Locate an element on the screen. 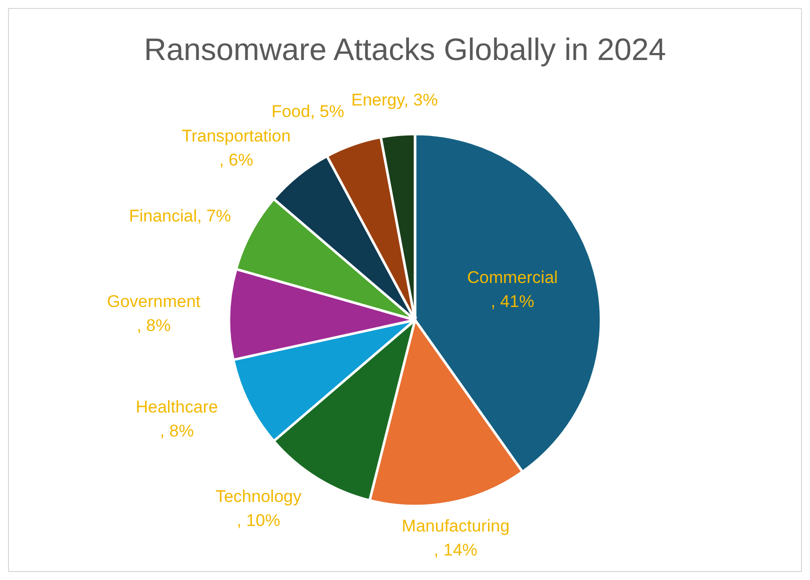 Image resolution: width=810 pixels, height=580 pixels. data-label: , 41% is located at coordinates (512, 301).